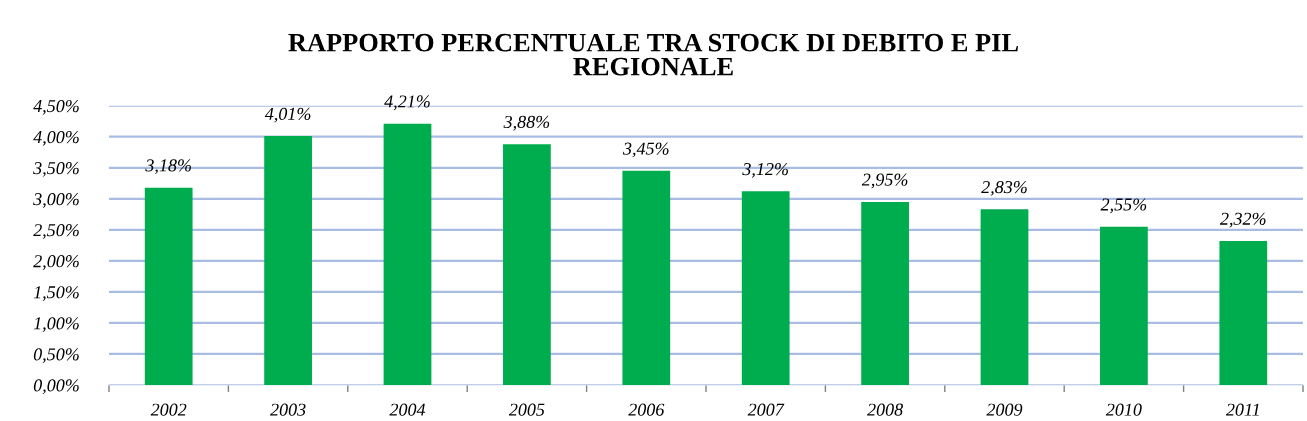 Image resolution: width=1307 pixels, height=421 pixels. What do you see at coordinates (56, 387) in the screenshot?
I see `y-tick-label: 0,00%` at bounding box center [56, 387].